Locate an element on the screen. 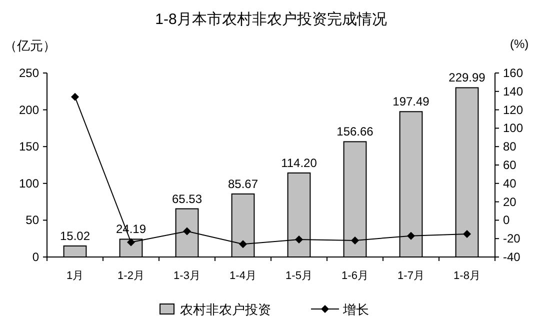  y2-tick-label: 20 is located at coordinates (510, 201).